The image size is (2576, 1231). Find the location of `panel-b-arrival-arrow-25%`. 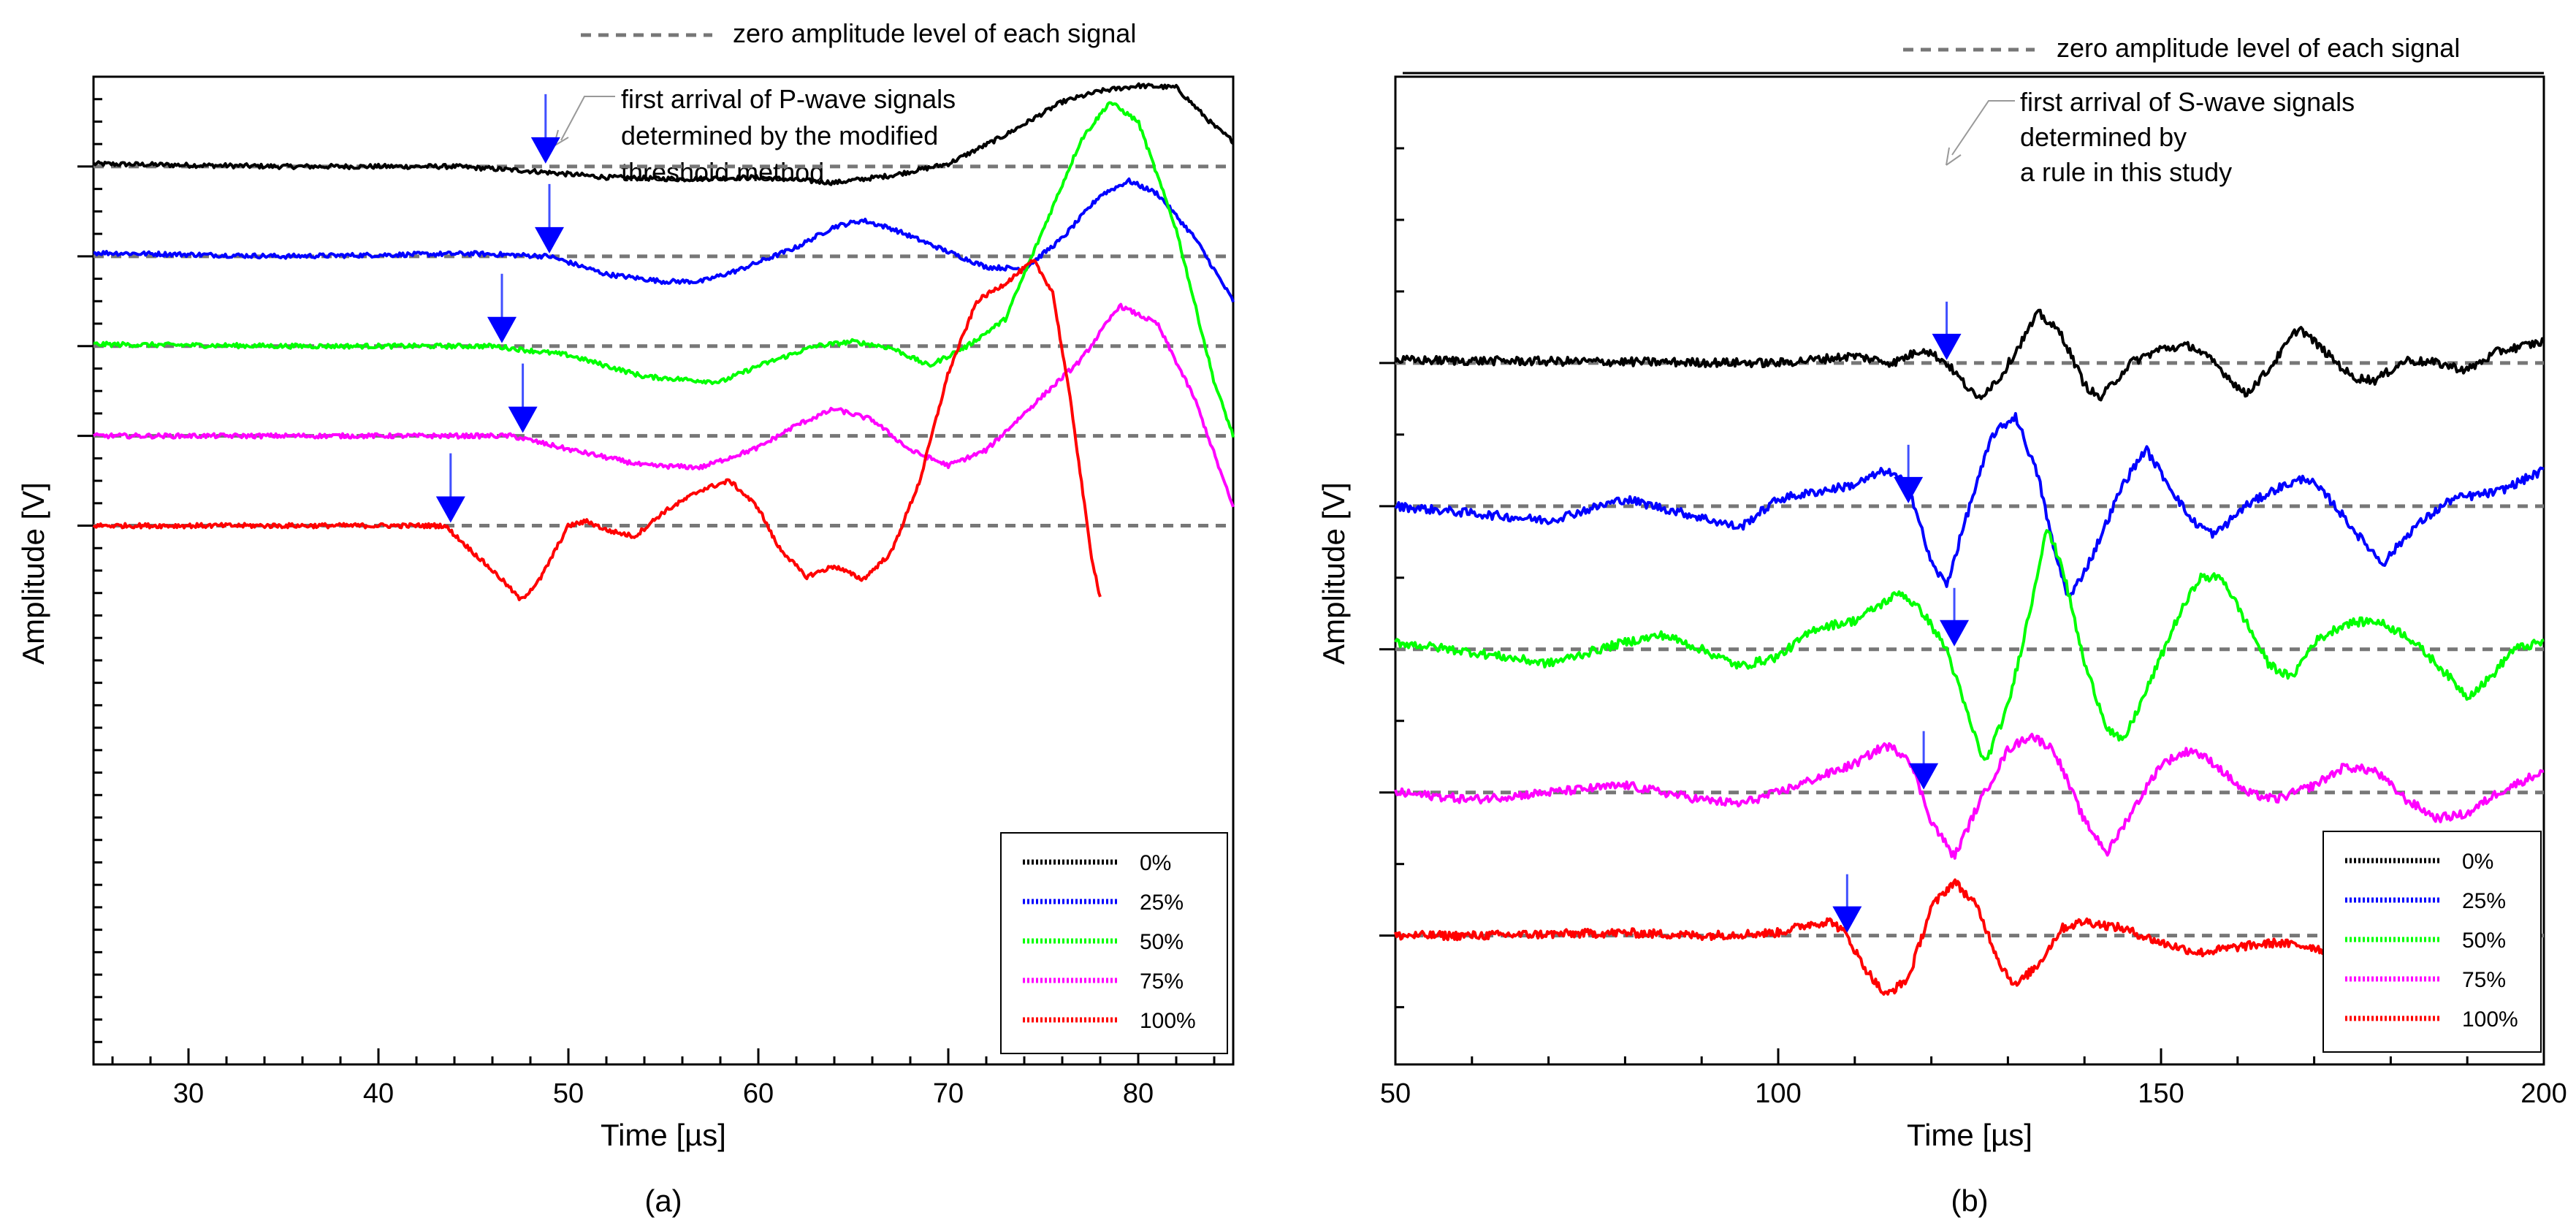

panel-b-arrival-arrow-25% is located at coordinates (1909, 489).